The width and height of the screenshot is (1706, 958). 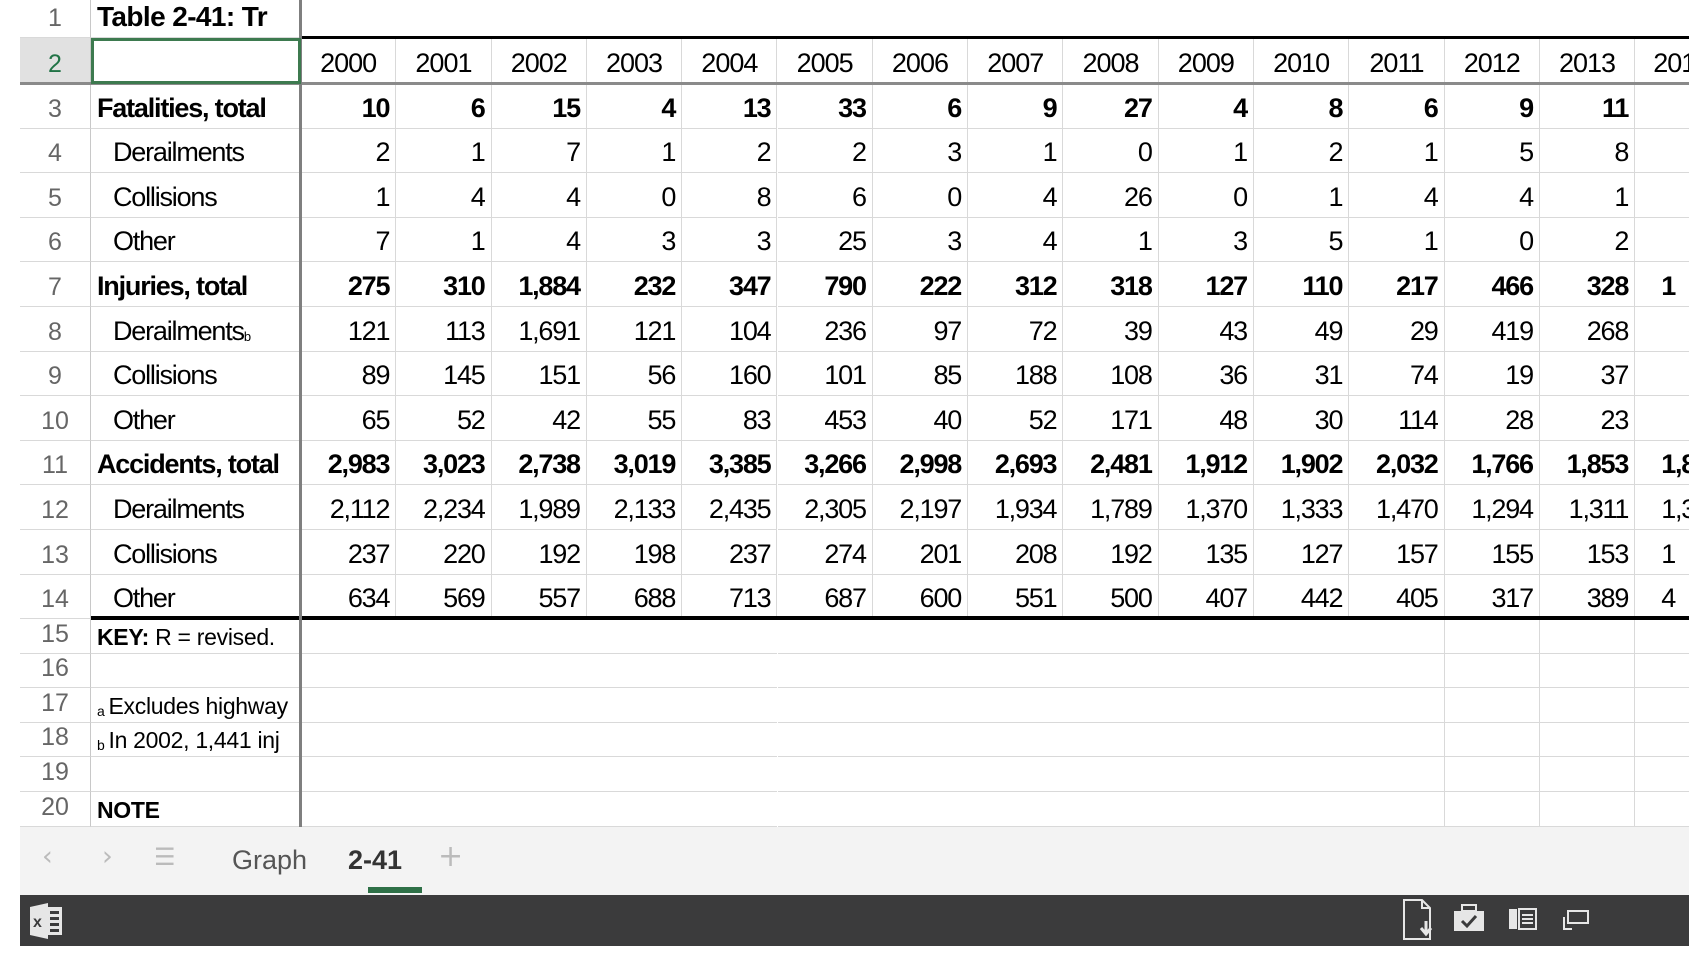 I want to click on data-cell: 2, so click(x=1587, y=240).